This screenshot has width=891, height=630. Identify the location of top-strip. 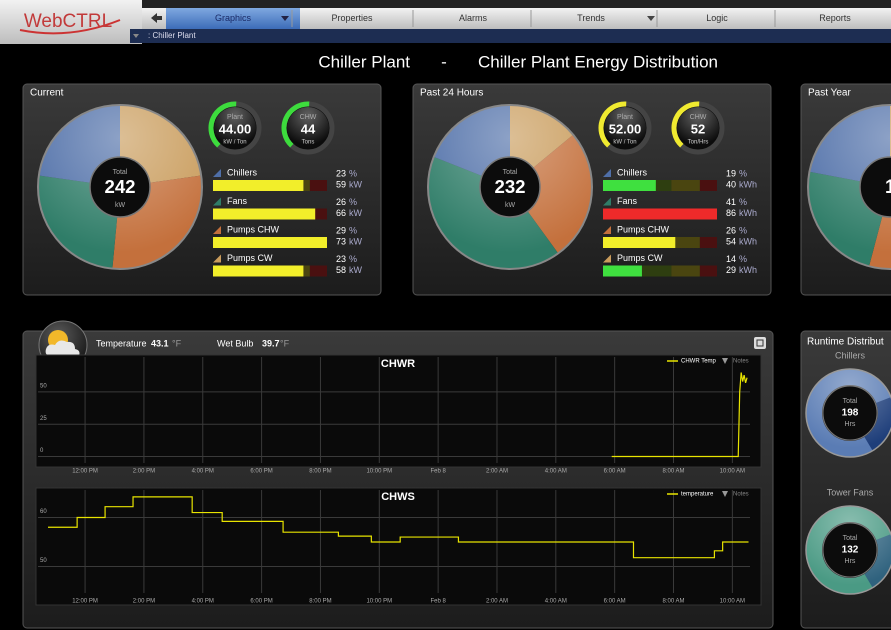
(445, 4).